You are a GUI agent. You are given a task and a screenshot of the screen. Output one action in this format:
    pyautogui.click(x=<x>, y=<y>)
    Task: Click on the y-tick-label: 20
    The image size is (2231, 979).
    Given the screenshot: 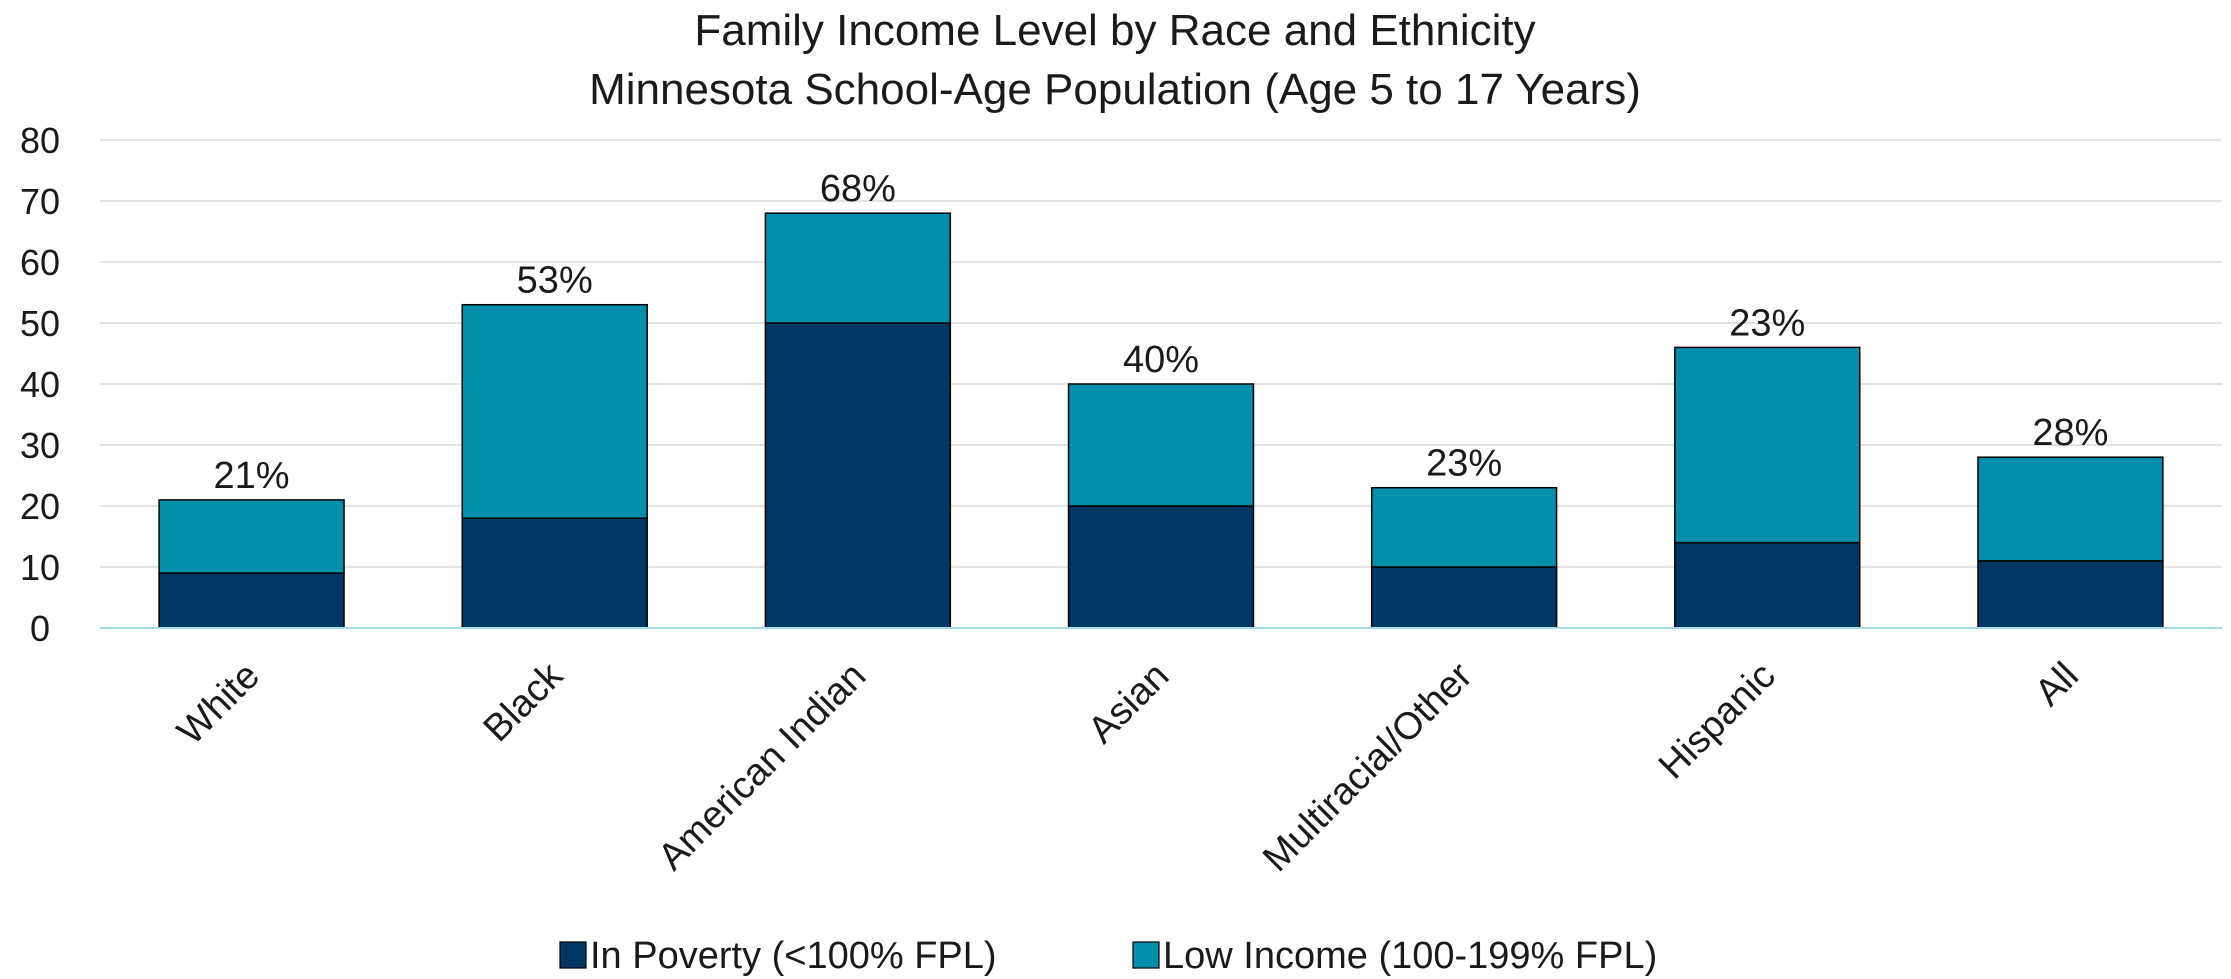 What is the action you would take?
    pyautogui.click(x=40, y=506)
    